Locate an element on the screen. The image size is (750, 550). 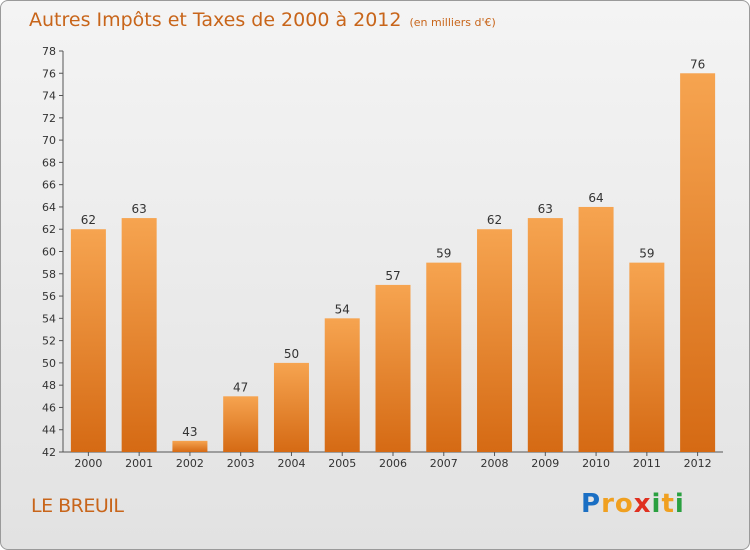
x-tick-label: 2002 is located at coordinates (190, 463).